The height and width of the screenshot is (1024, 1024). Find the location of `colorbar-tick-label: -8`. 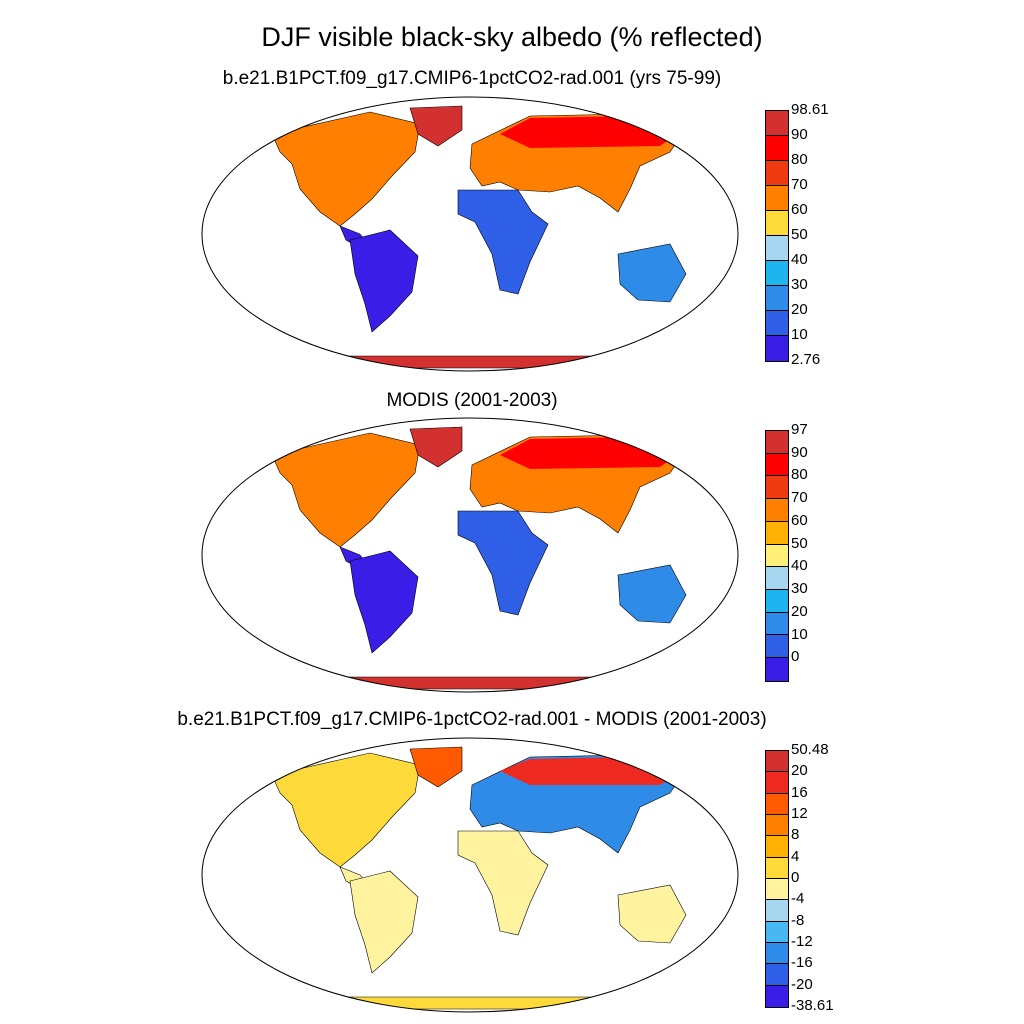

colorbar-tick-label: -8 is located at coordinates (798, 920).